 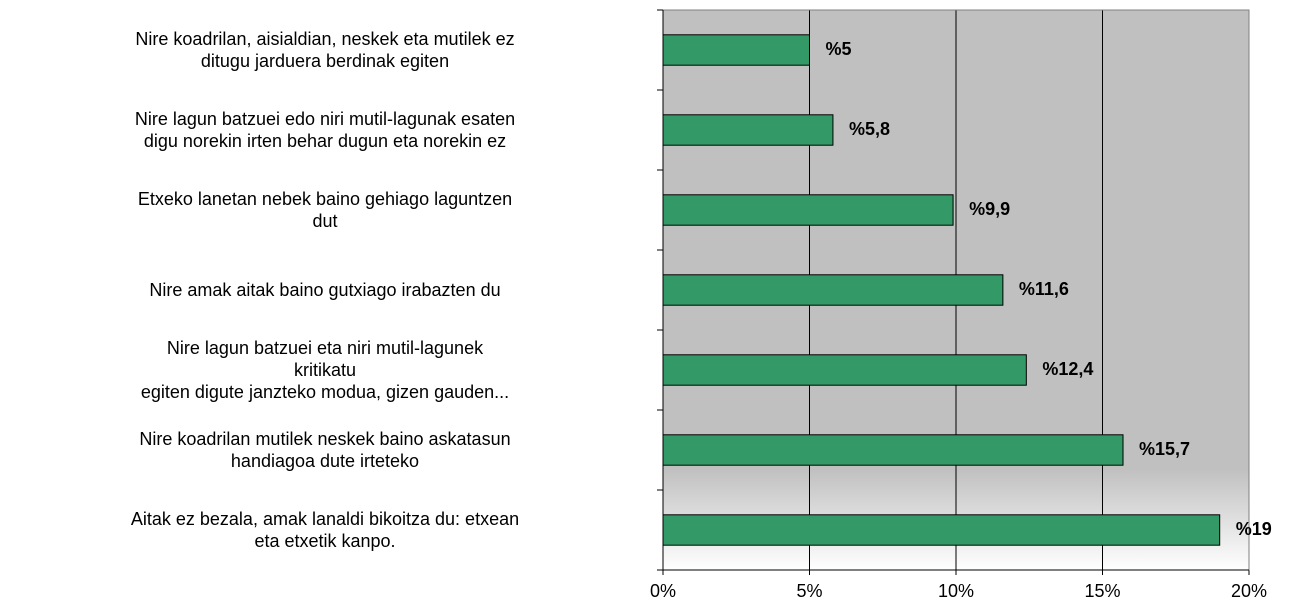 I want to click on value-label: %12,4, so click(x=1067, y=369).